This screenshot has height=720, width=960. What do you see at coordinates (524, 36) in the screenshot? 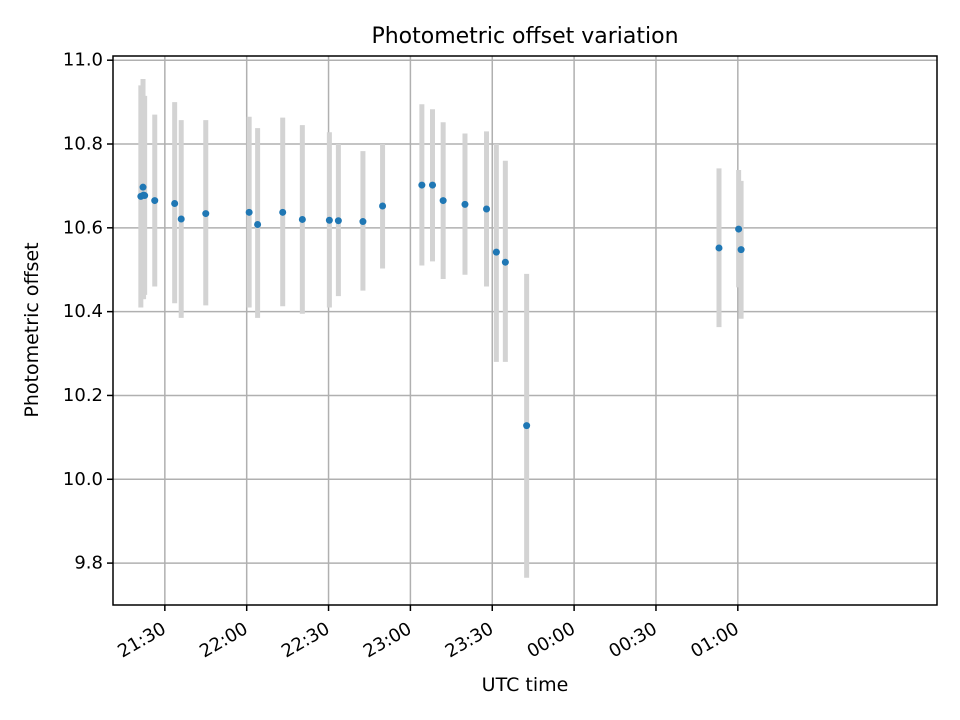
I see `chart-title: Photometric offset variation` at bounding box center [524, 36].